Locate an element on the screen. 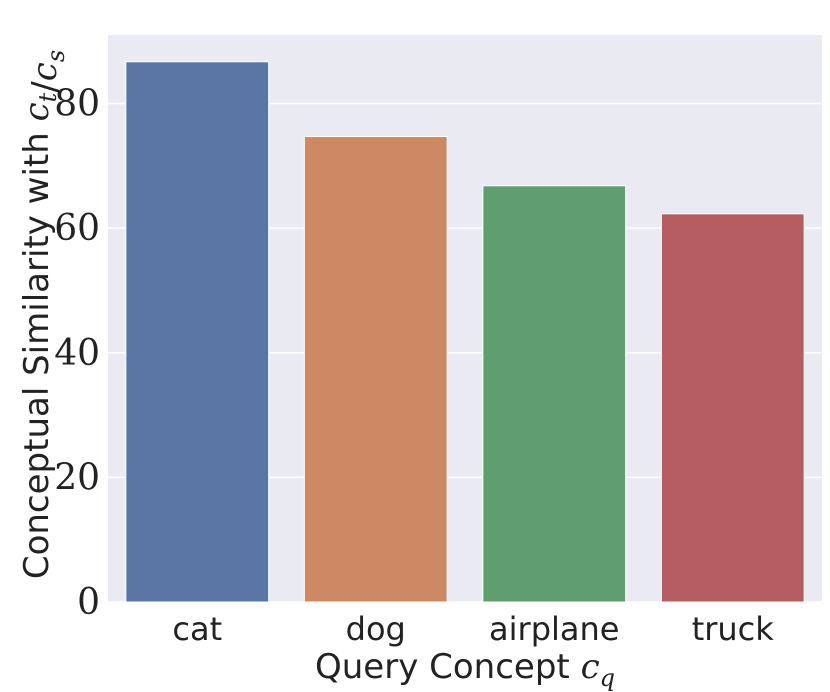 Image resolution: width=830 pixels, height=692 pixels. y-tick-label: 80 is located at coordinates (77, 104).